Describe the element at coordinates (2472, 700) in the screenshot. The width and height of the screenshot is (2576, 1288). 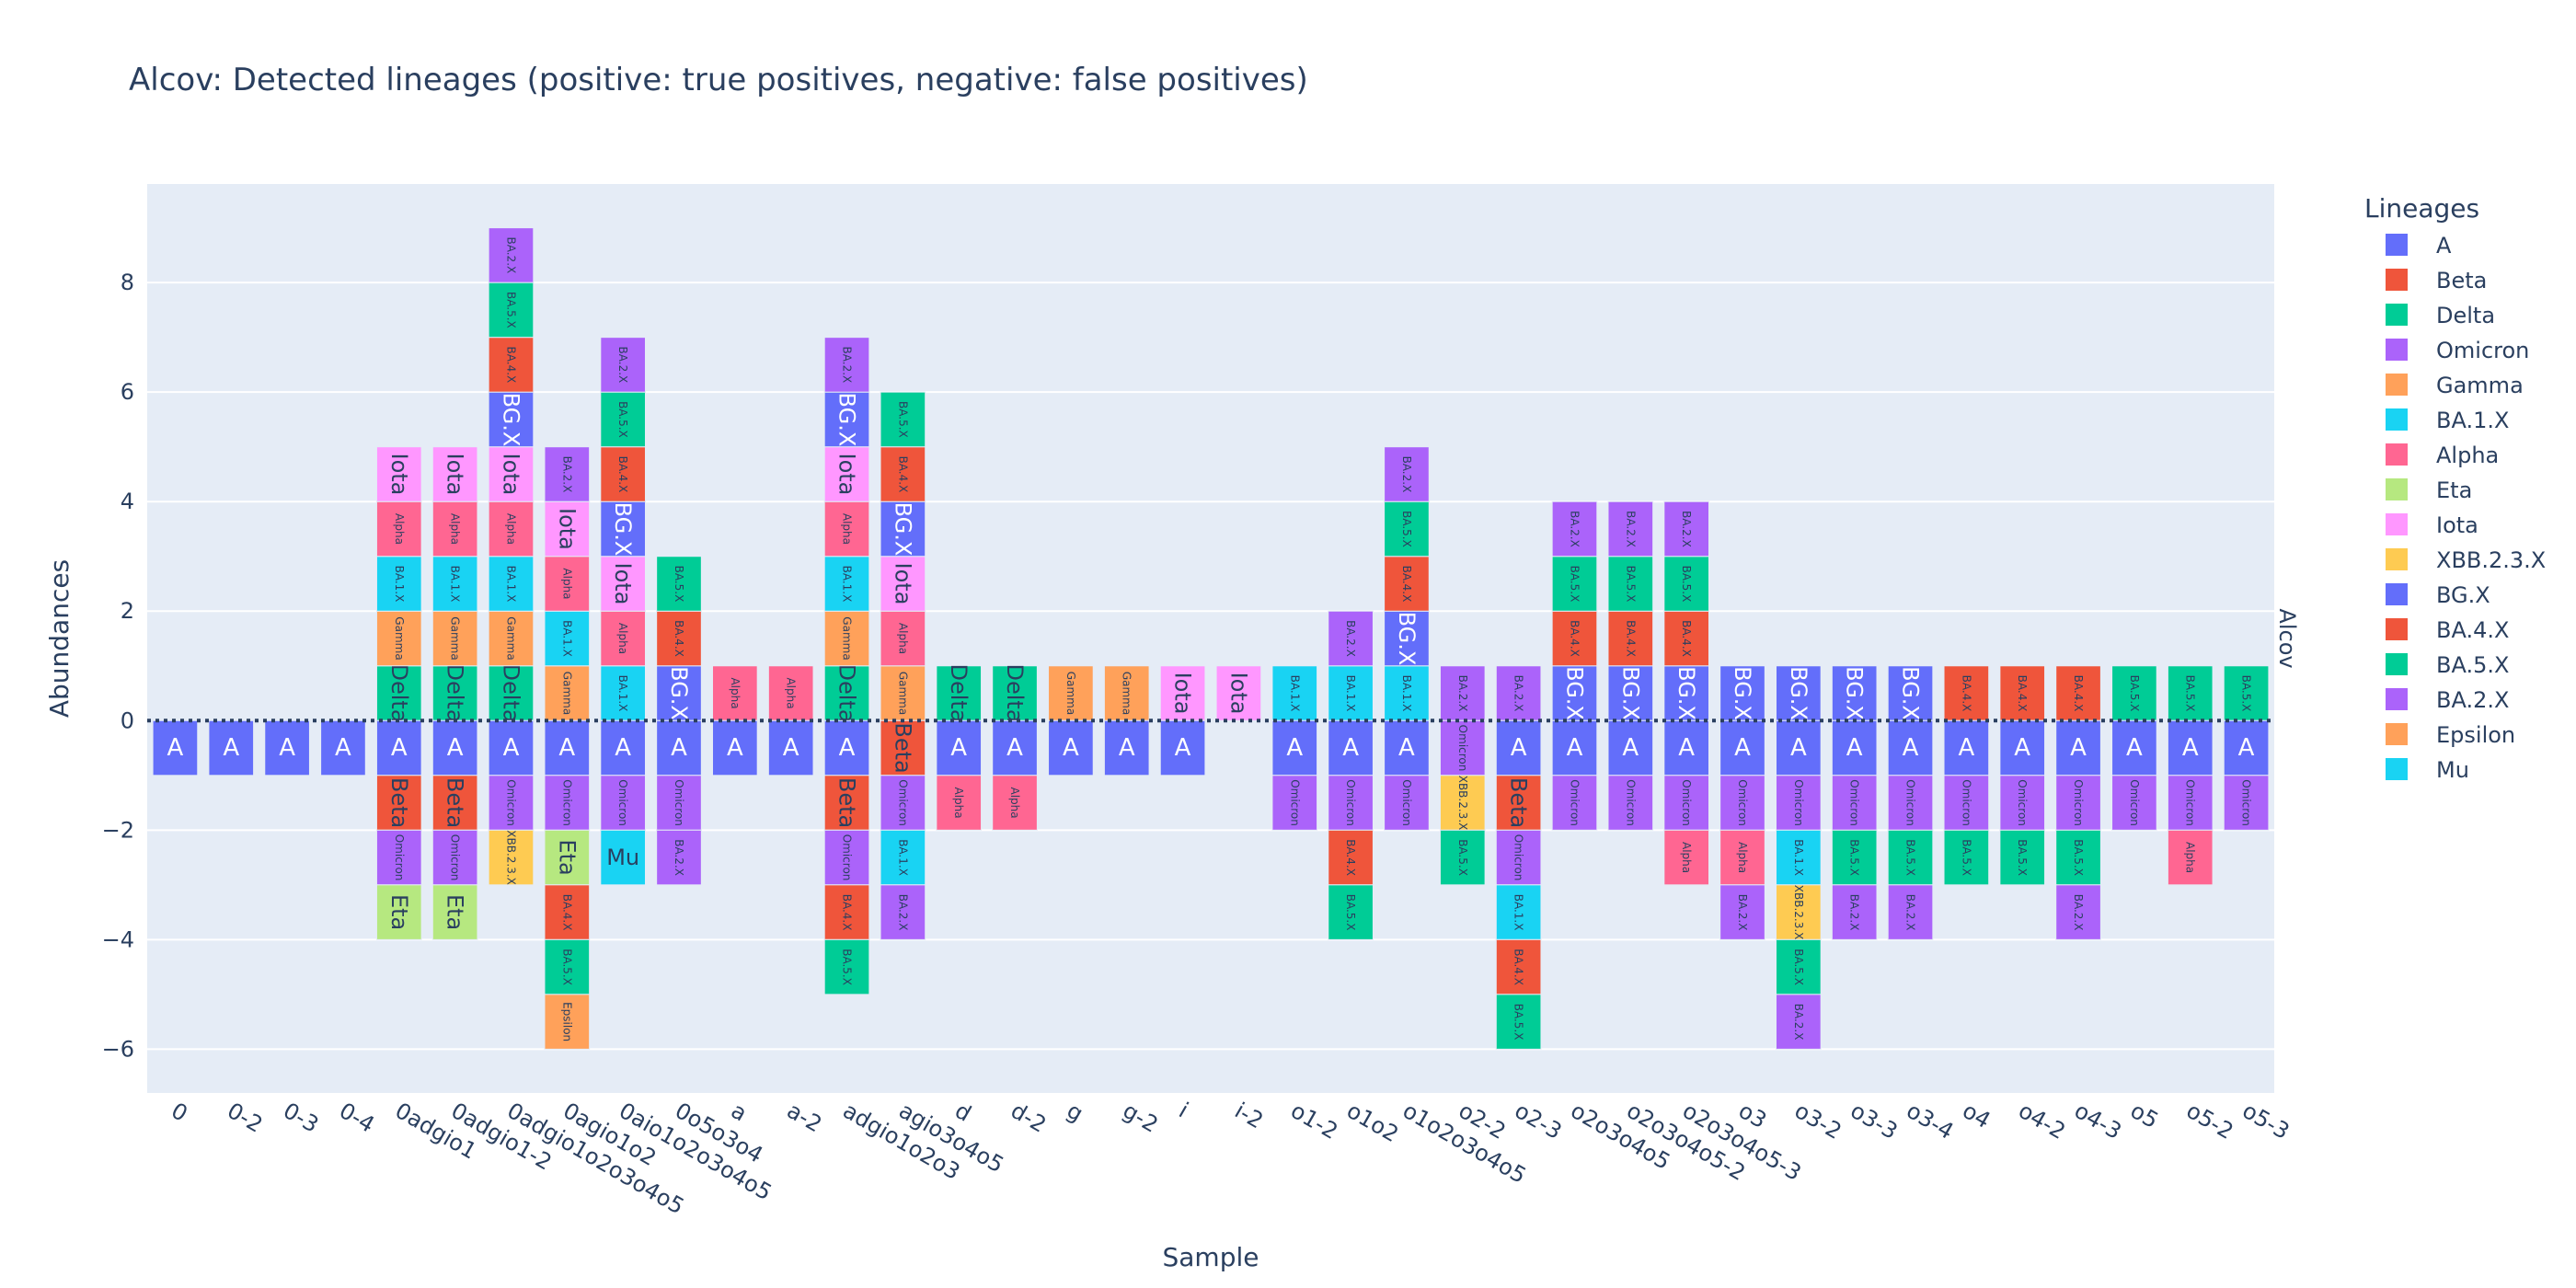
I see `legend-item-ba-2-x: BA.2.X` at that location.